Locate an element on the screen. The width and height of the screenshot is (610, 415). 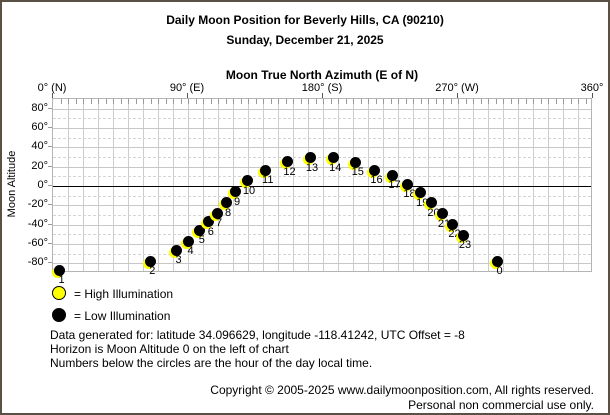
x-axis-tick-label: 90° (E) is located at coordinates (187, 88).